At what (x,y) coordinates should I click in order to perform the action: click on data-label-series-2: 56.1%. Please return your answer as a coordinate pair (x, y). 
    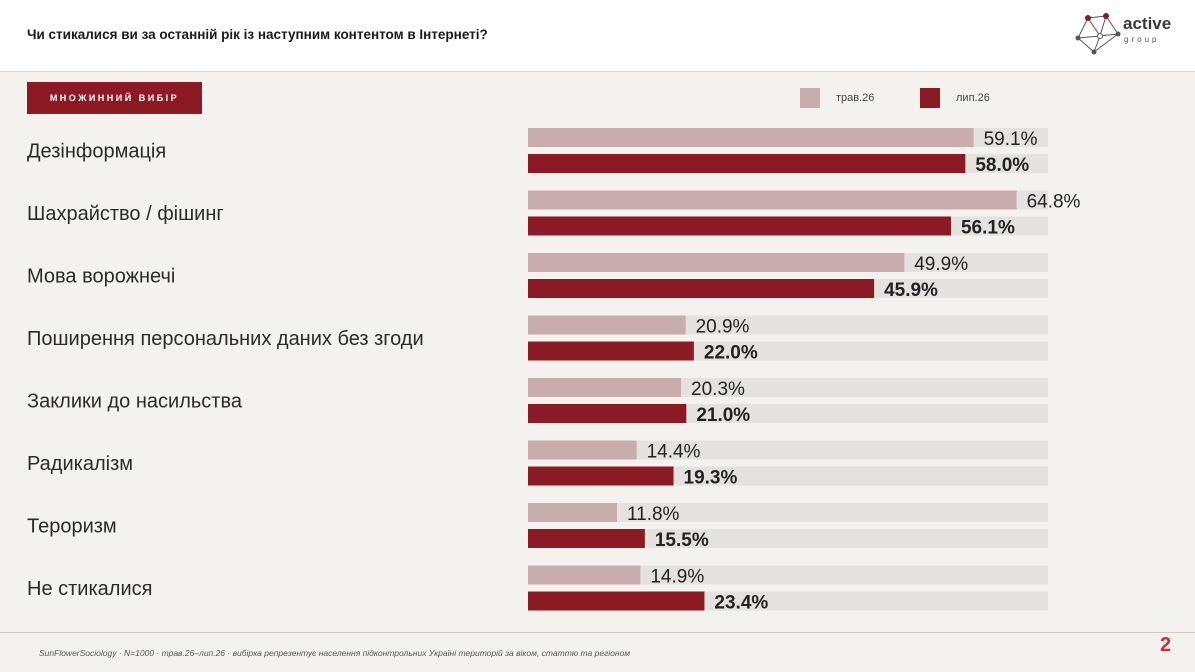
    Looking at the image, I should click on (988, 228).